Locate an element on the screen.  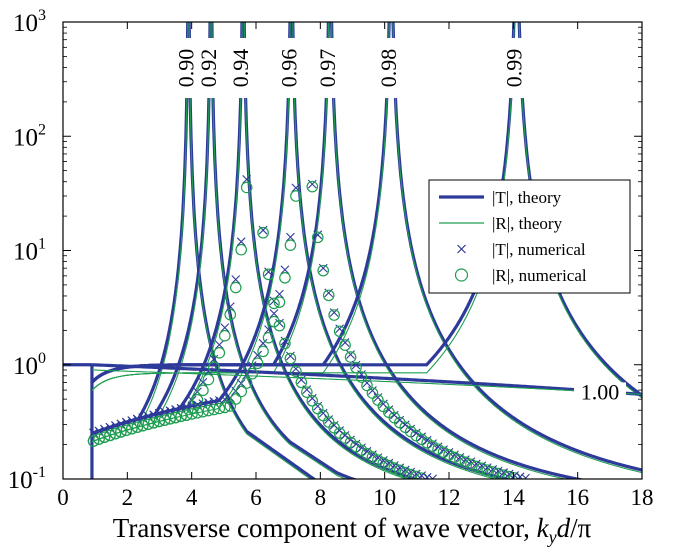
legend-label: |T|, numerical is located at coordinates (539, 249).